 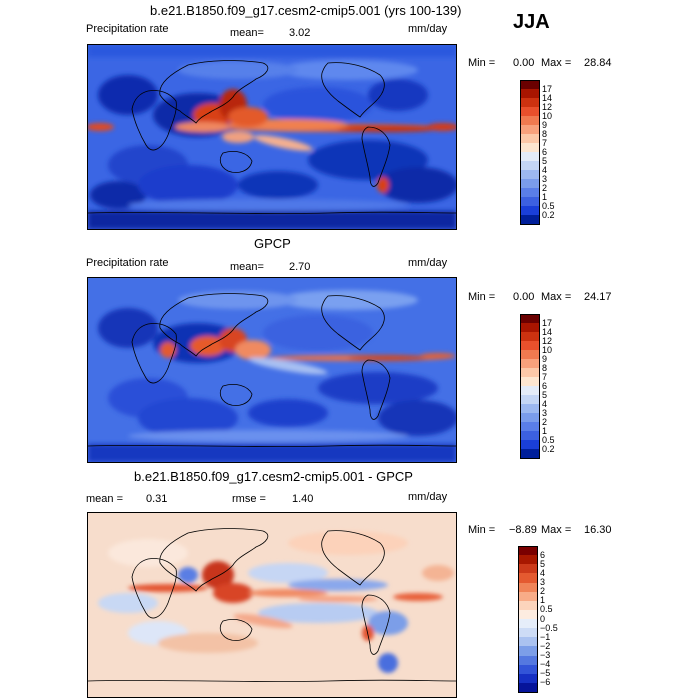 What do you see at coordinates (247, 33) in the screenshot?
I see `panel-1-mean-label: mean=` at bounding box center [247, 33].